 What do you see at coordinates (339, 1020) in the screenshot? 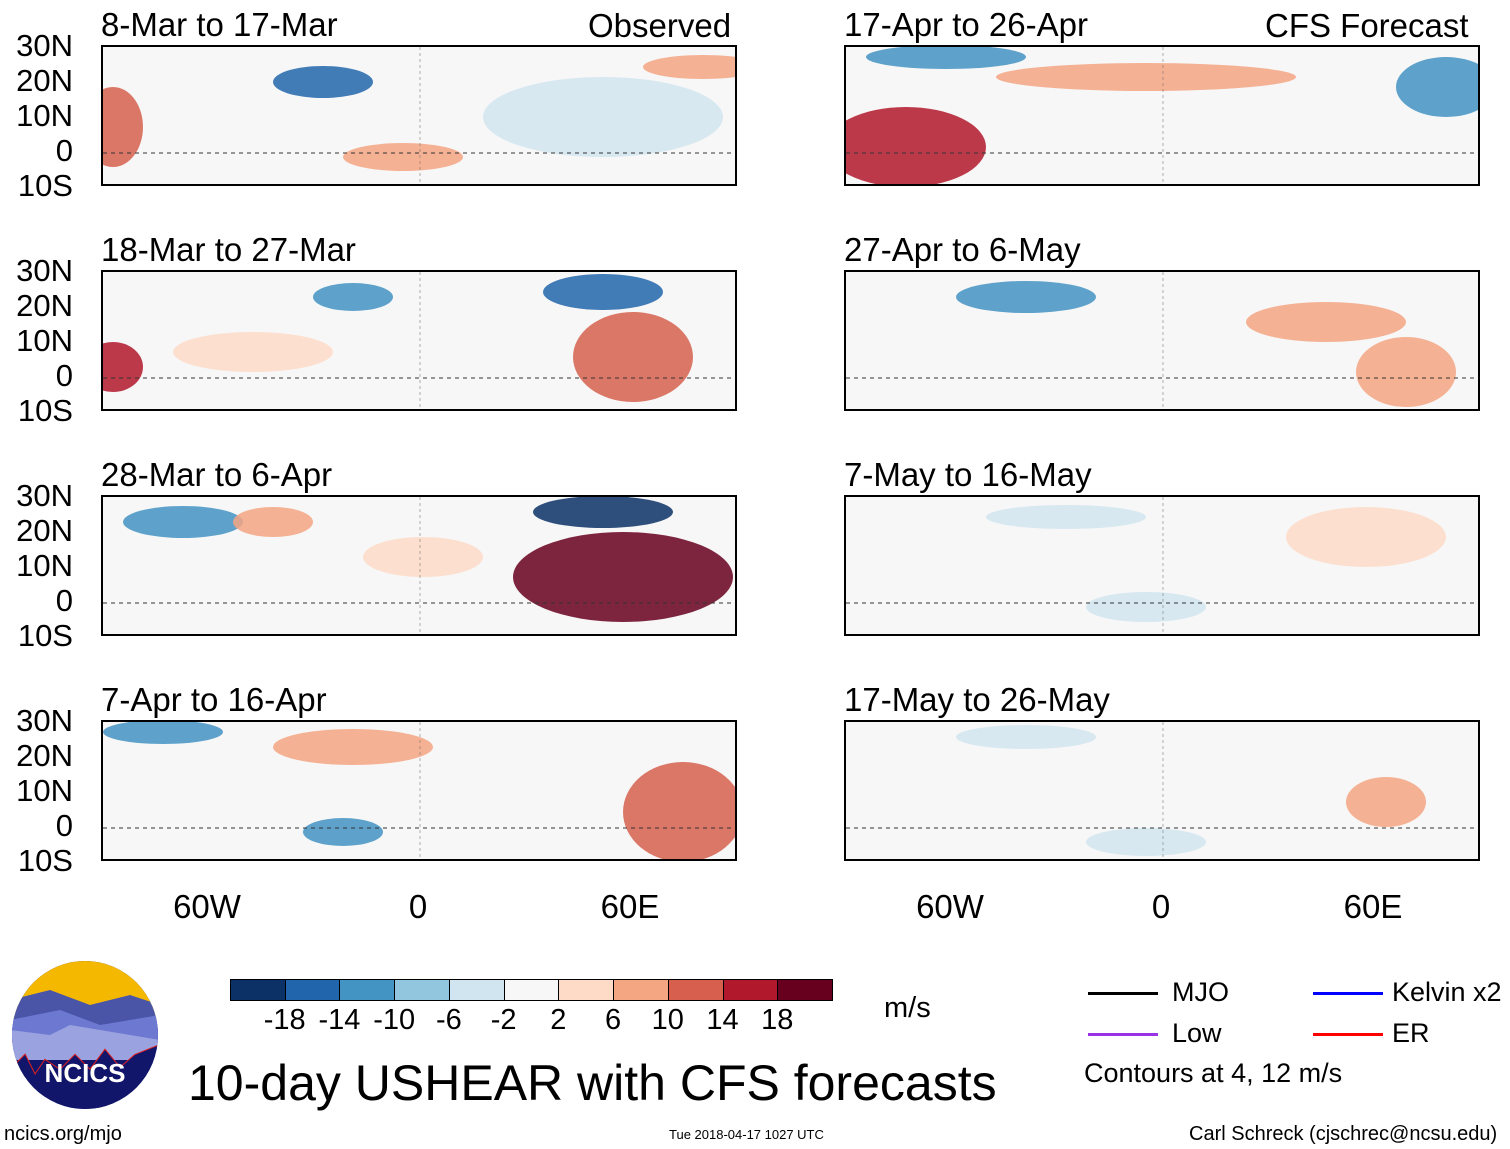
I see `colorbar-label: -14` at bounding box center [339, 1020].